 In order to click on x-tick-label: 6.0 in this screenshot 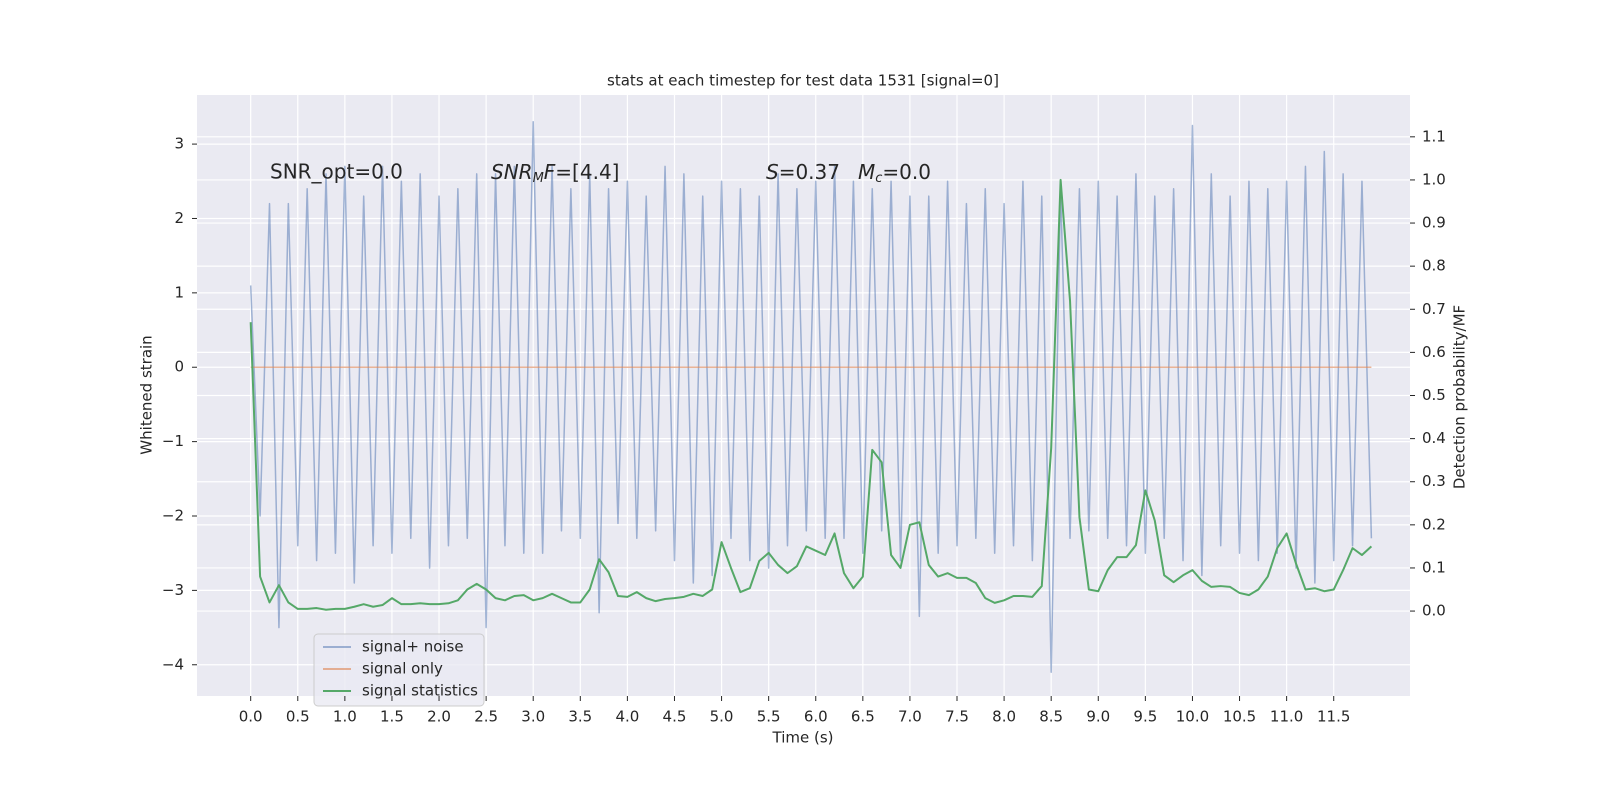, I will do `click(816, 717)`.